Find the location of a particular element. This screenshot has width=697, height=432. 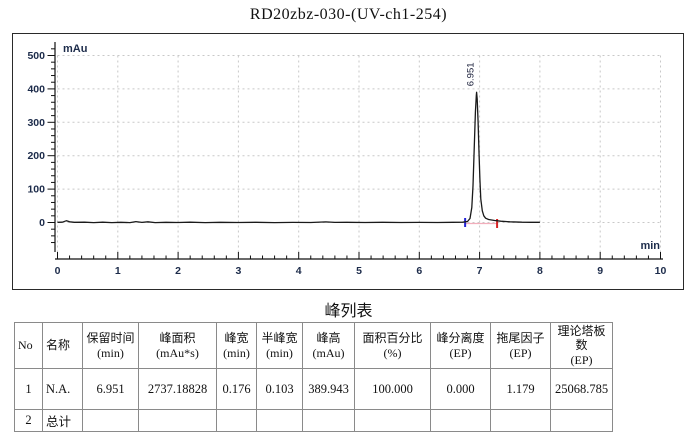

column-header: 峰宽 (min) is located at coordinates (236, 345).